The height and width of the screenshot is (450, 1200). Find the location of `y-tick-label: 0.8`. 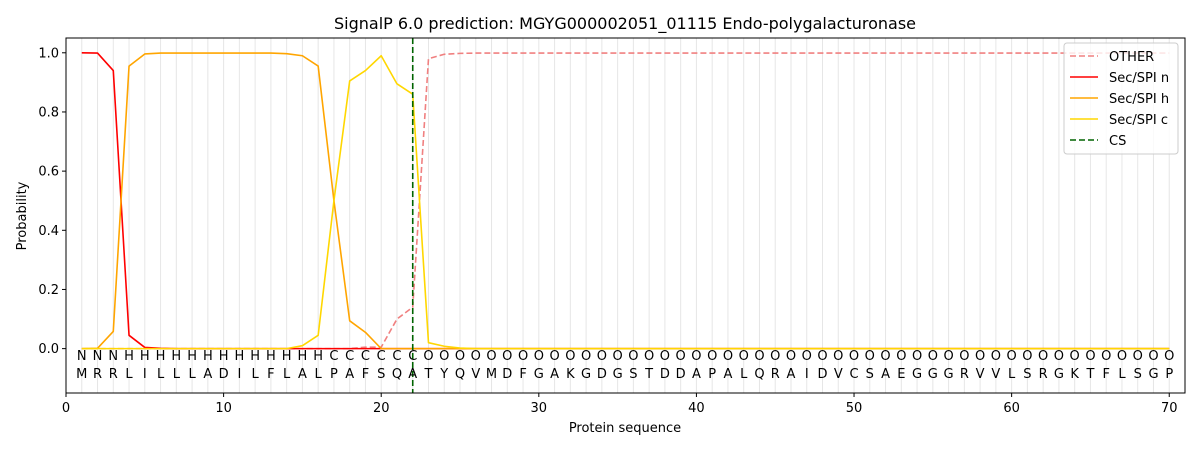

y-tick-label: 0.8 is located at coordinates (48, 112).